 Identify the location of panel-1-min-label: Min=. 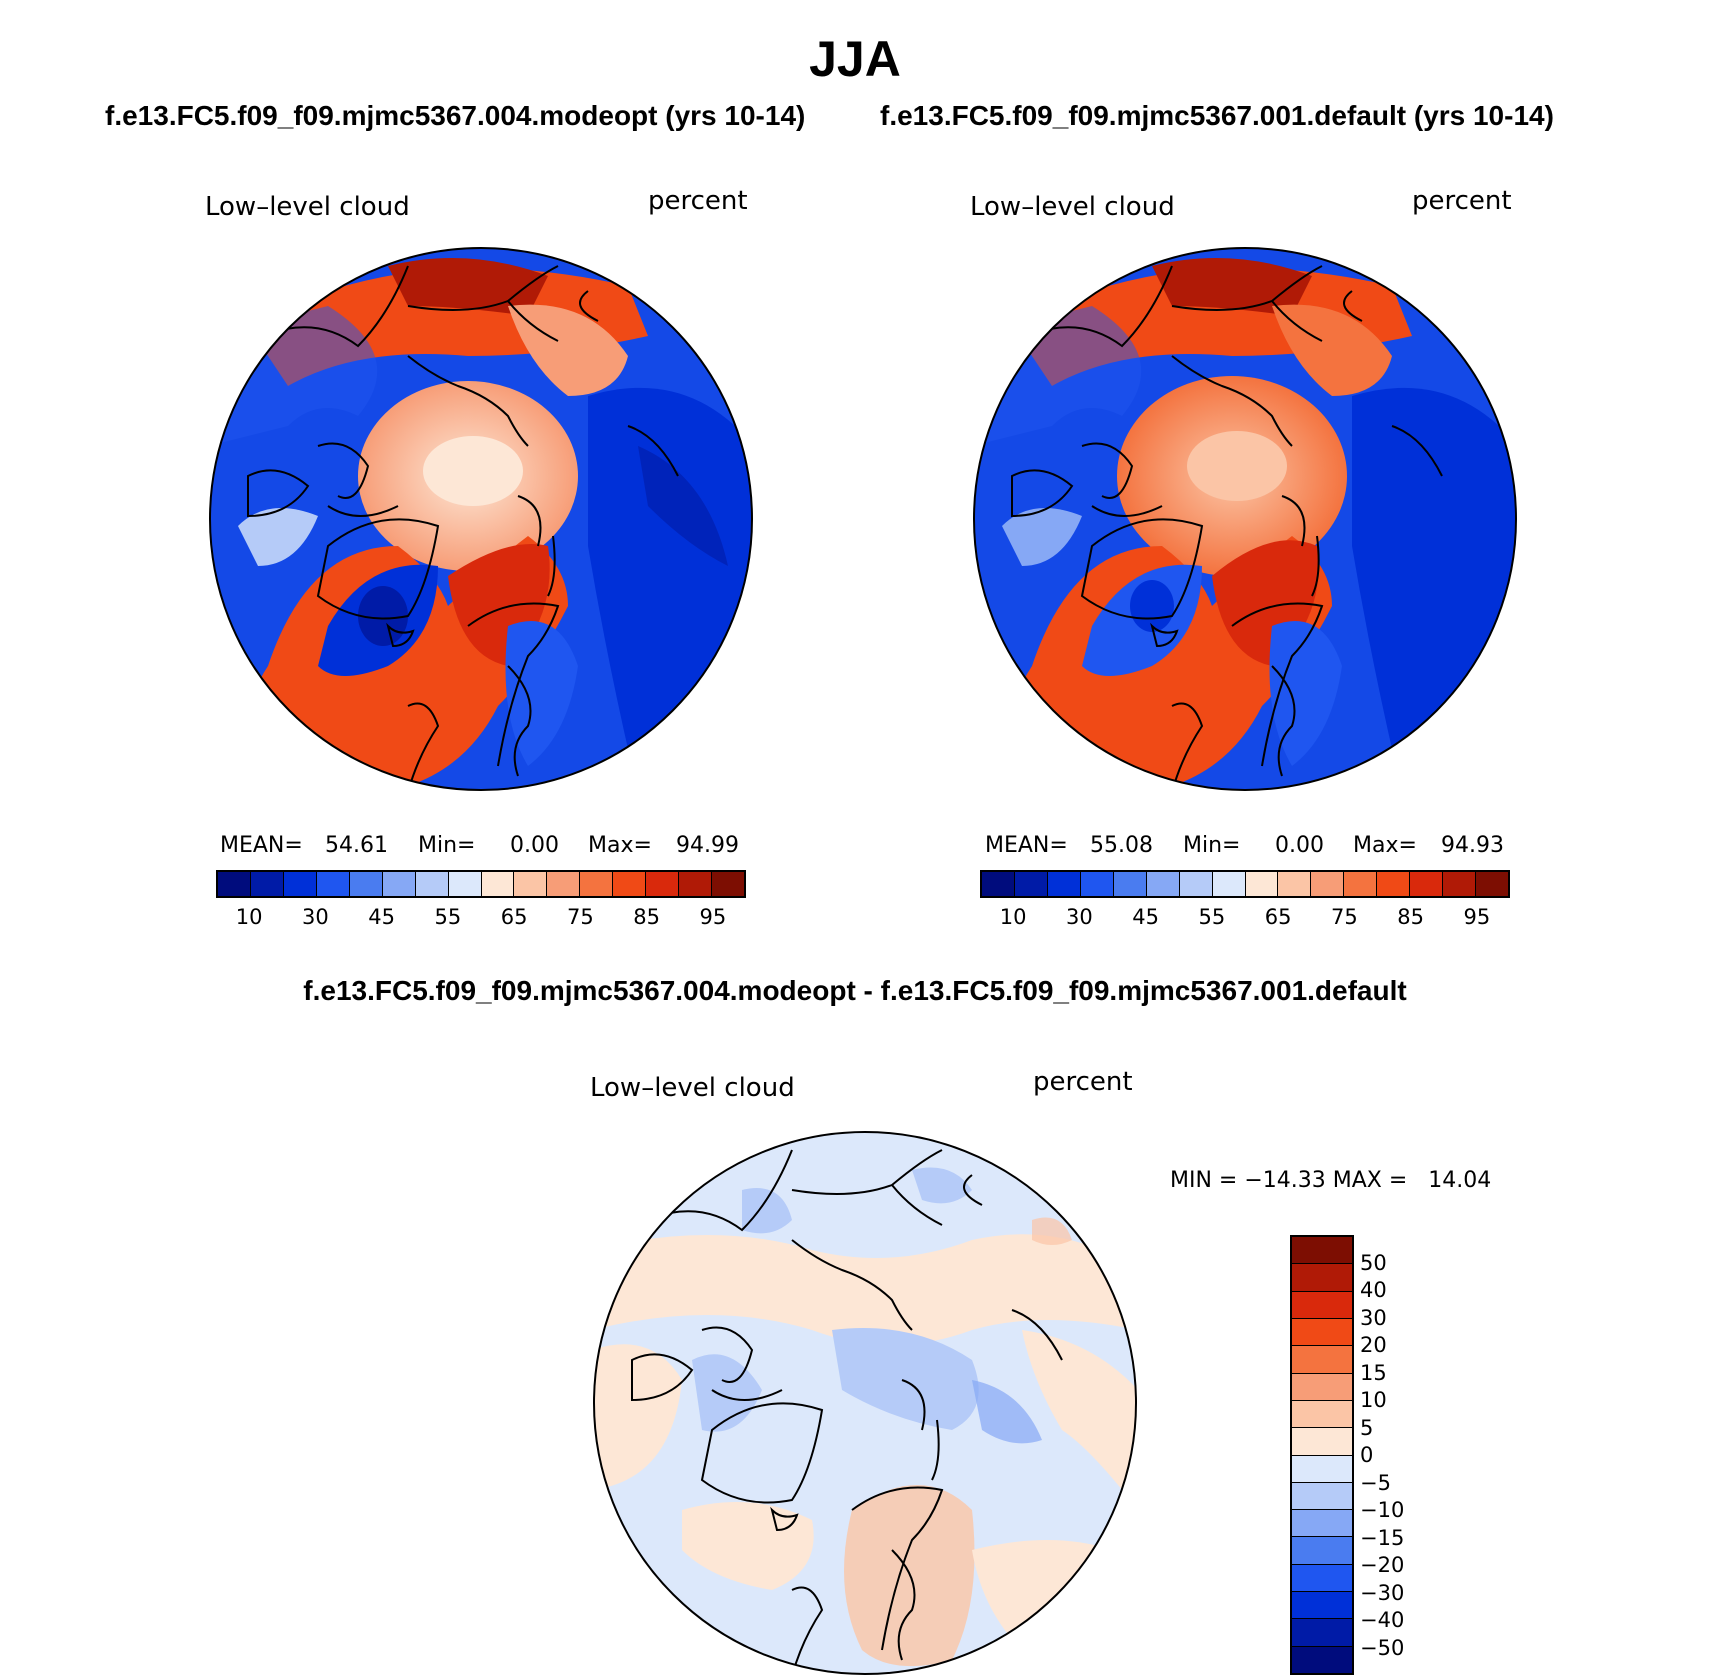
(447, 845).